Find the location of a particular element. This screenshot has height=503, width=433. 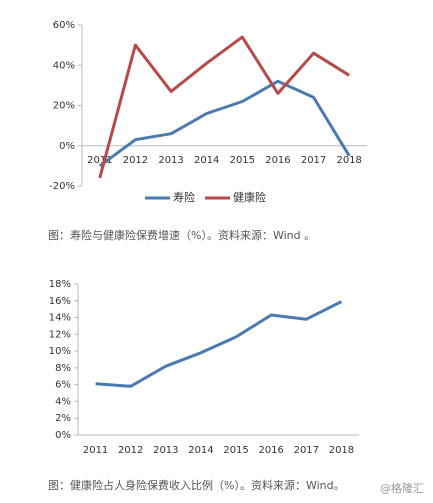

legend-label: 健康险 is located at coordinates (249, 197).